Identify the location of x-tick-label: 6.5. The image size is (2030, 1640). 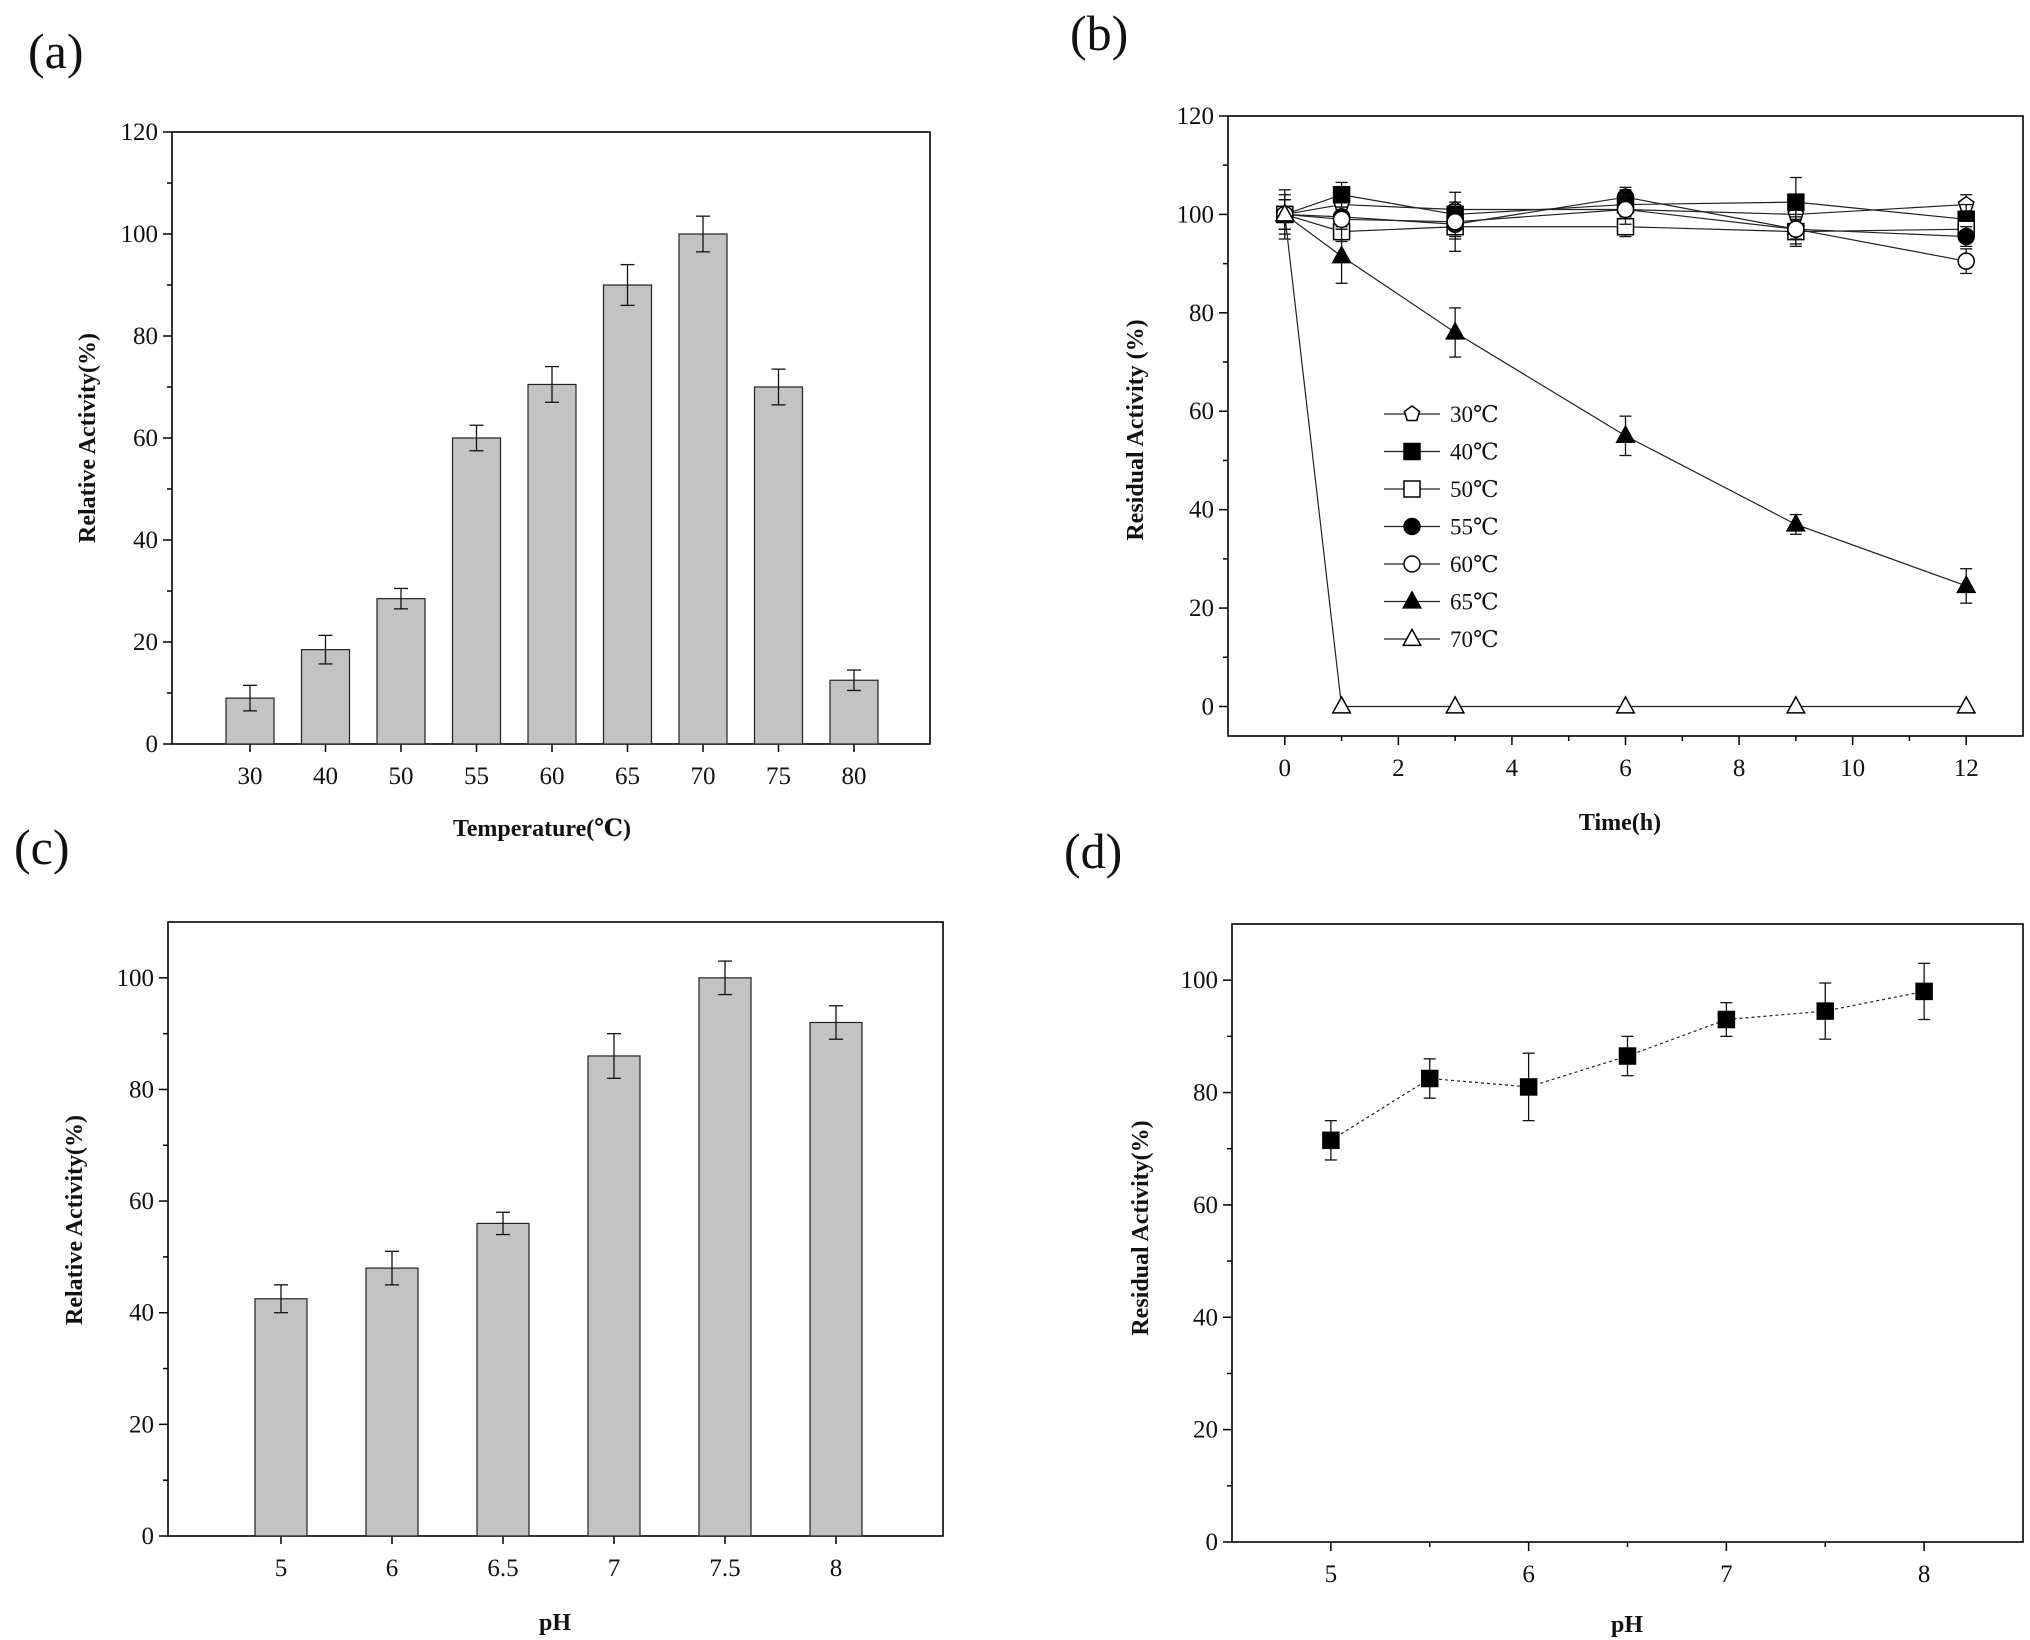
(502, 1568).